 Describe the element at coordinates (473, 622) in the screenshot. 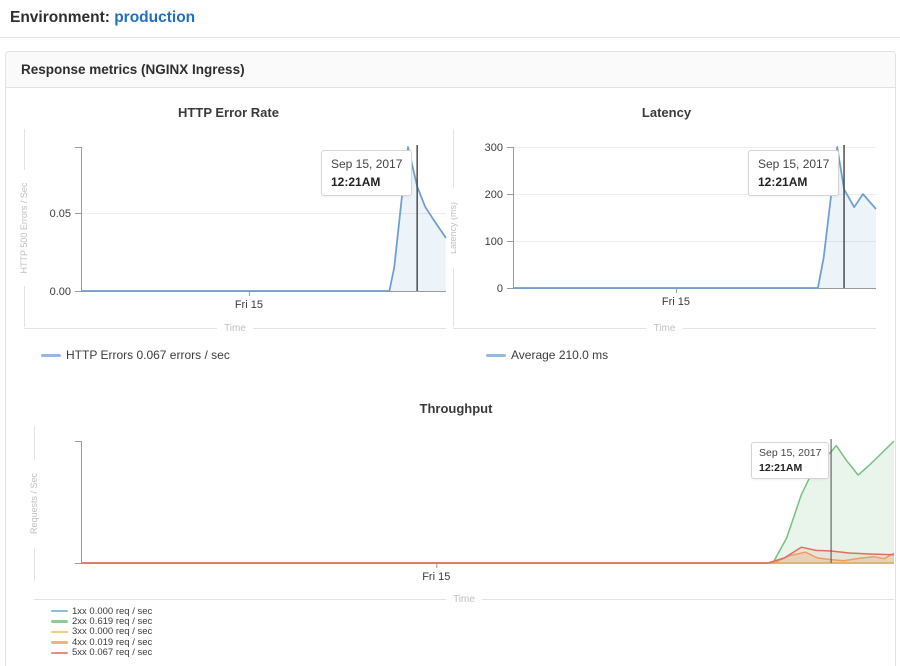

I see `legend-item: 2xx 0.619 req / sec` at that location.